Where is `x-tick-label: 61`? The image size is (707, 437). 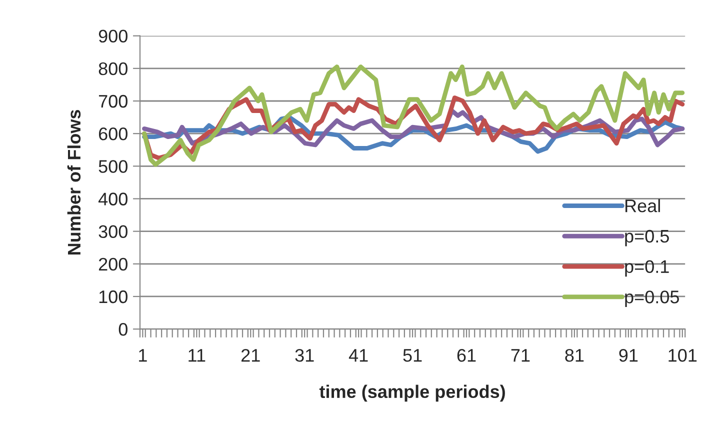 x-tick-label: 61 is located at coordinates (466, 355).